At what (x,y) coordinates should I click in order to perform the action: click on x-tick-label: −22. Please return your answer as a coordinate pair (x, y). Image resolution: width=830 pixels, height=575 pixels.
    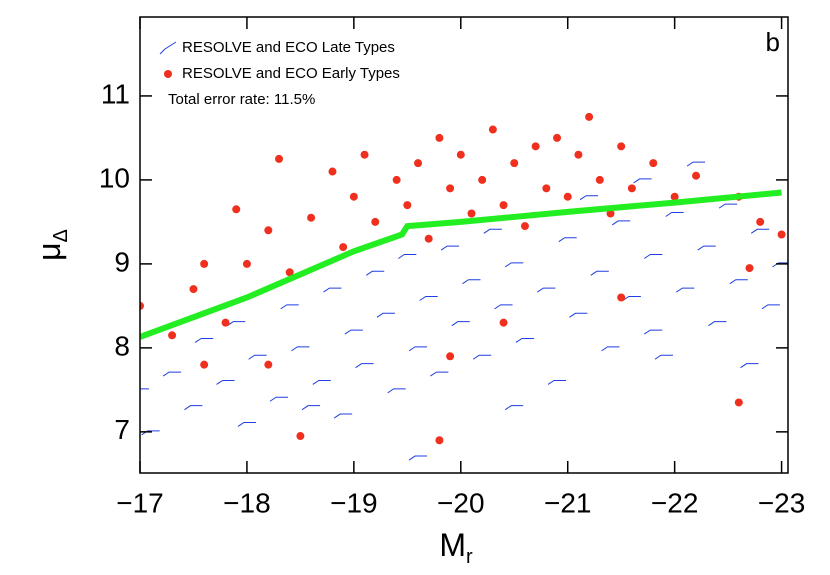
    Looking at the image, I should click on (675, 502).